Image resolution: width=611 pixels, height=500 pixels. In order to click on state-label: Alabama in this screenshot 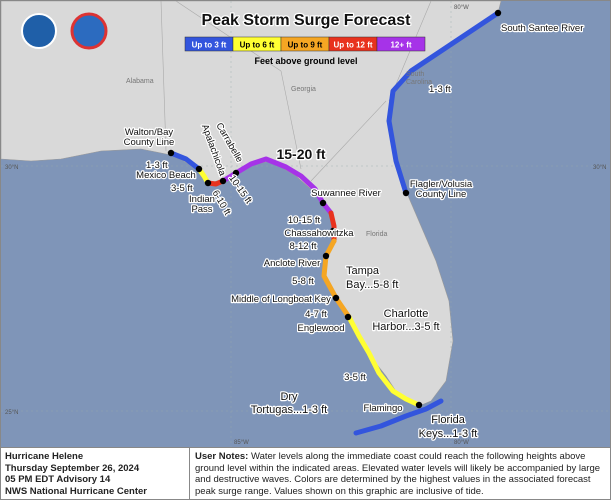, I will do `click(140, 81)`.